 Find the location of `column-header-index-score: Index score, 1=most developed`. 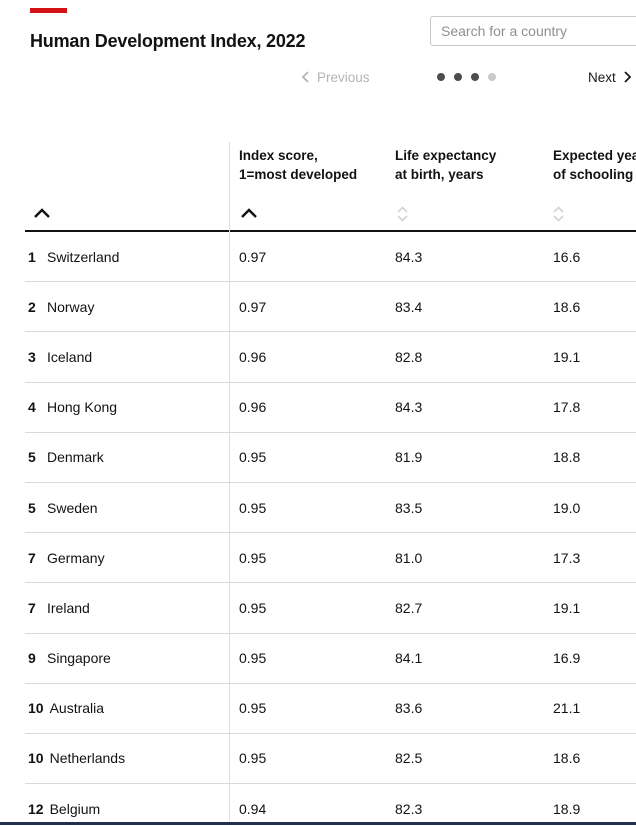

column-header-index-score: Index score, 1=most developed is located at coordinates (298, 165).